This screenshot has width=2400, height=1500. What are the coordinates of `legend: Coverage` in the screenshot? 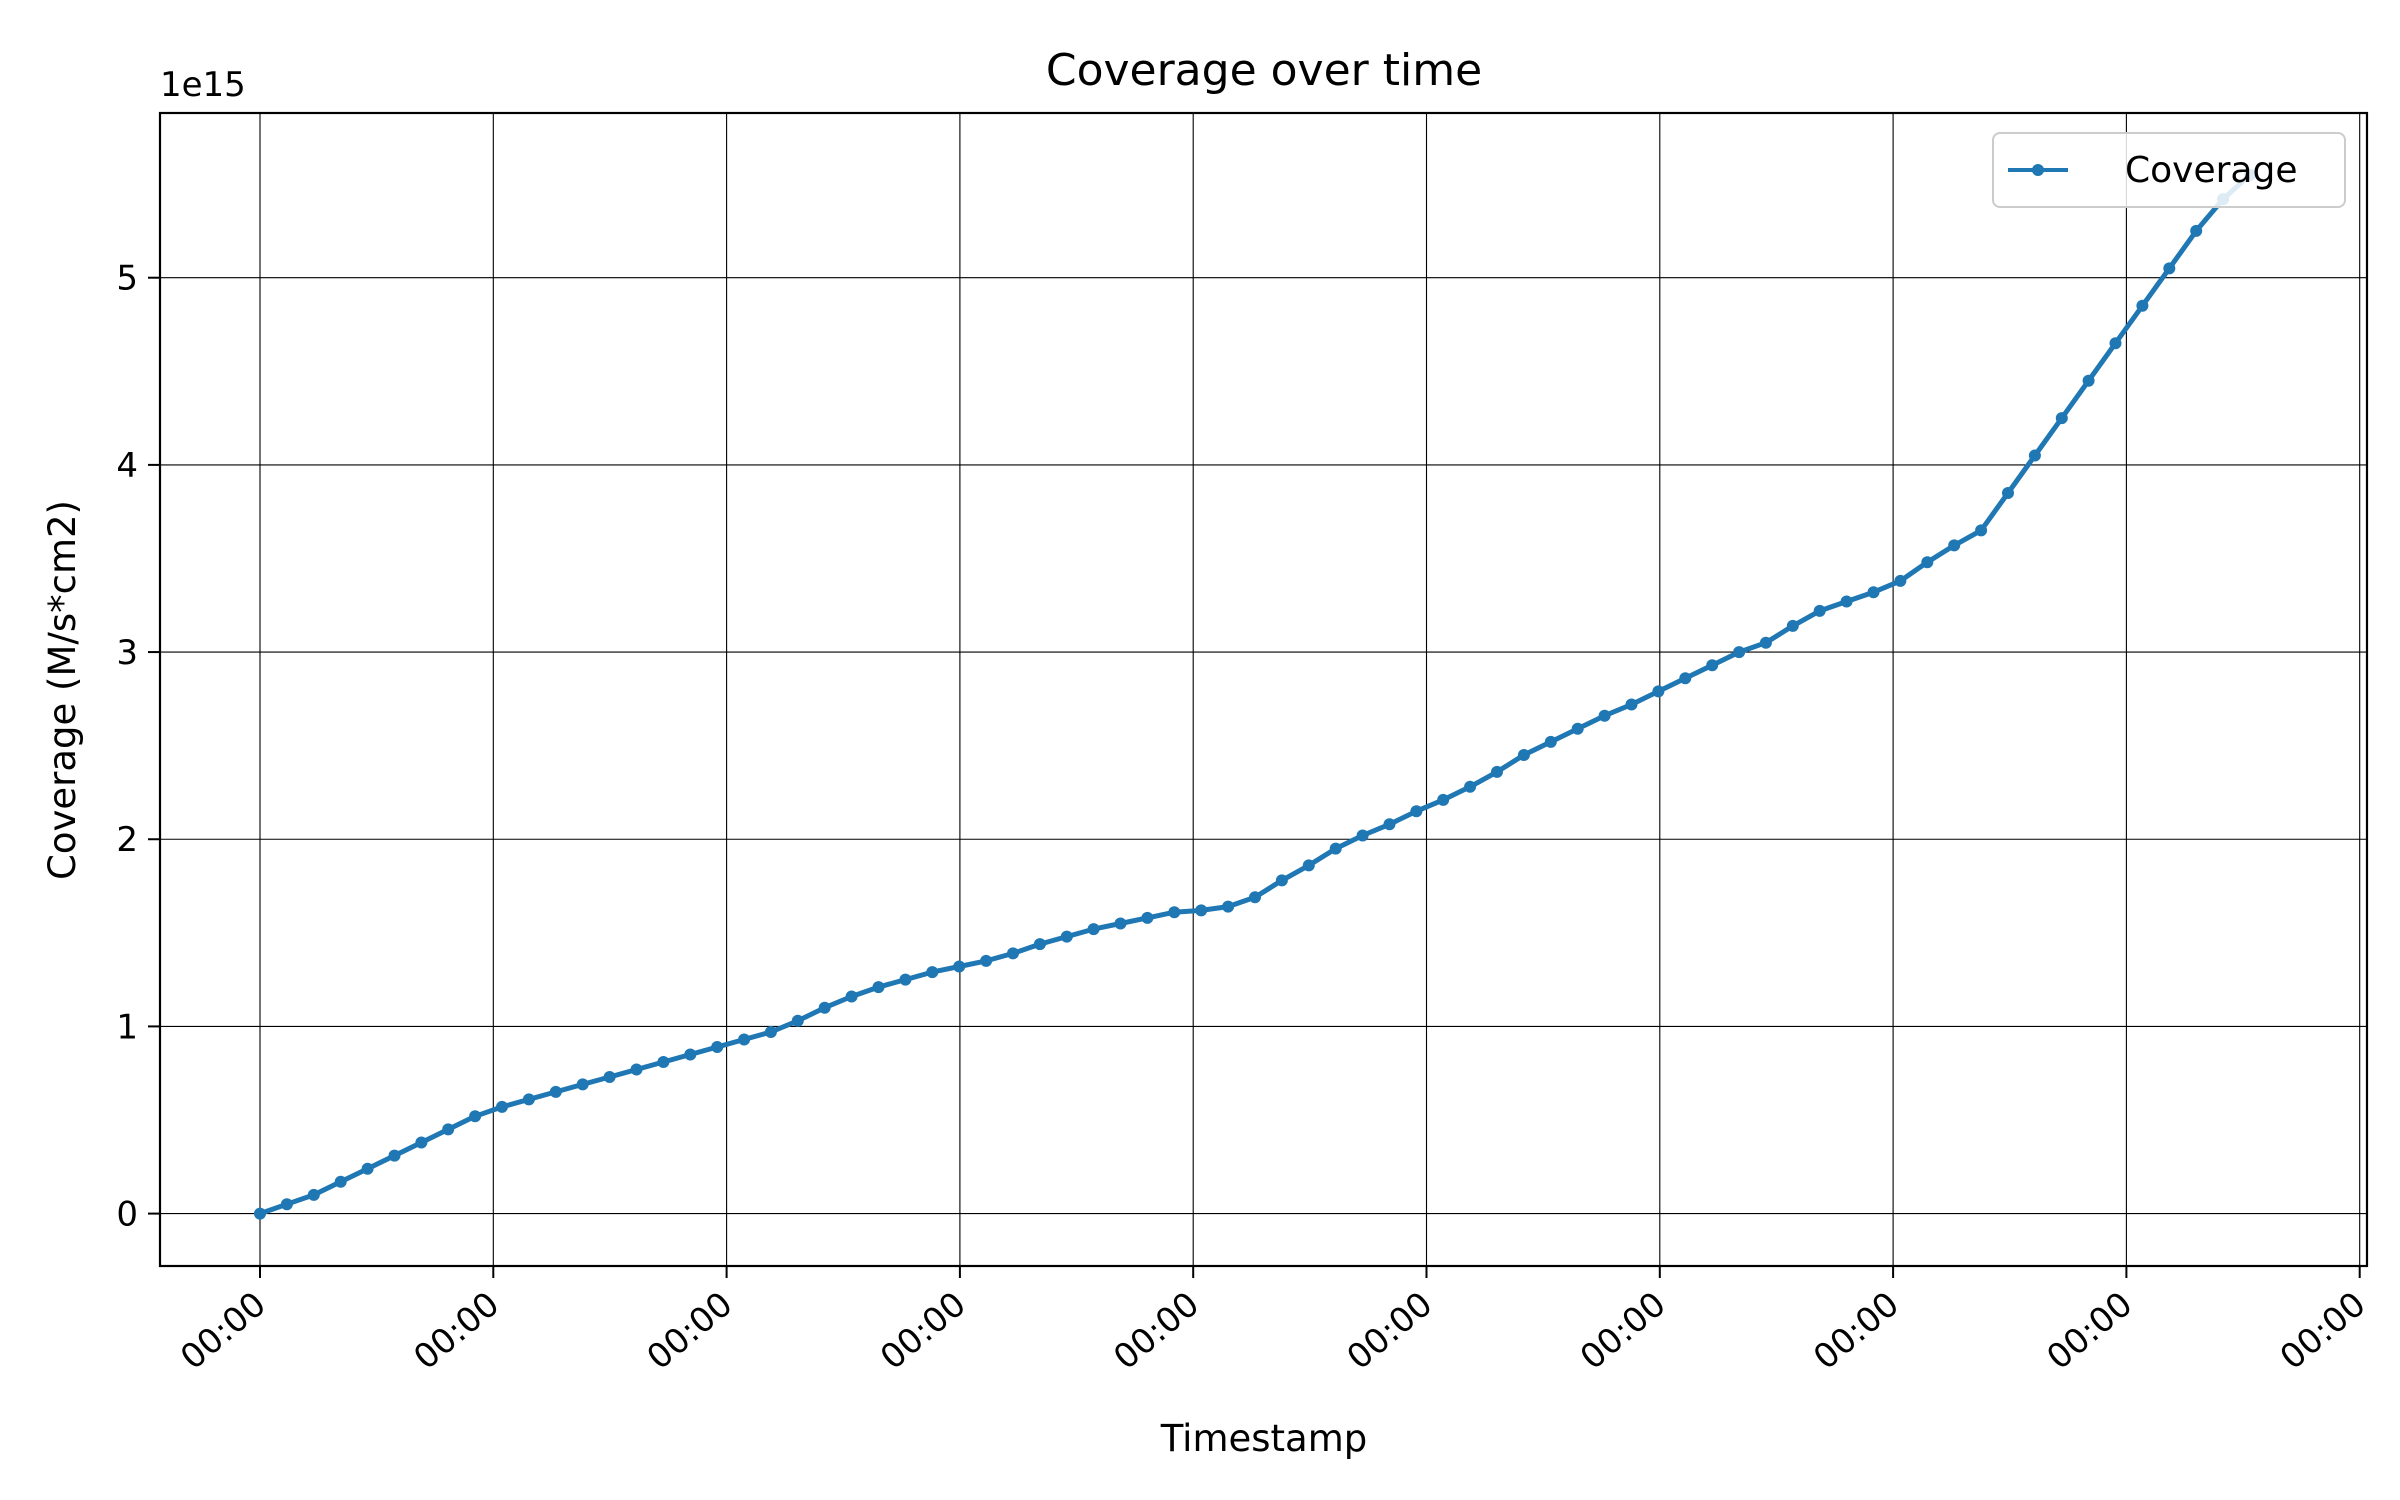 It's located at (2169, 170).